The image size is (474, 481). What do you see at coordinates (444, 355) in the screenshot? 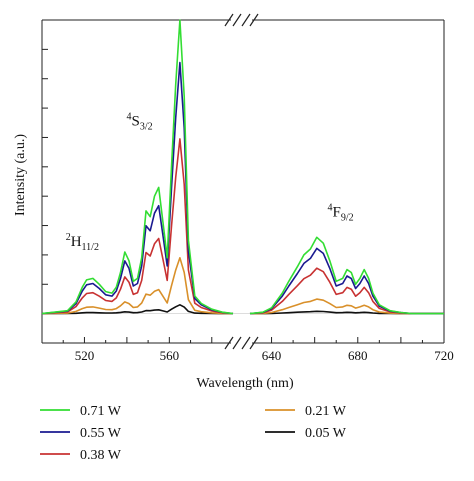
I see `x-tick-label: 720` at bounding box center [444, 355].